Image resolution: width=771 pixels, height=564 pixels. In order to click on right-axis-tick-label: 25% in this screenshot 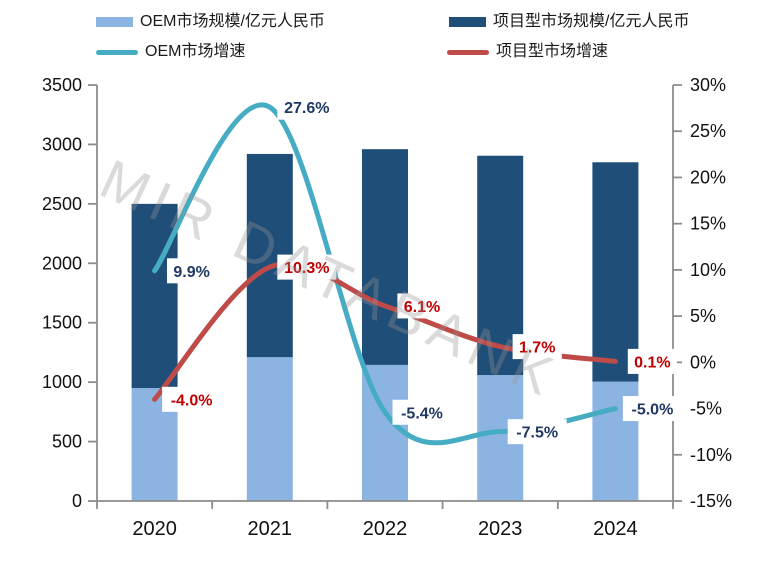, I will do `click(708, 131)`.